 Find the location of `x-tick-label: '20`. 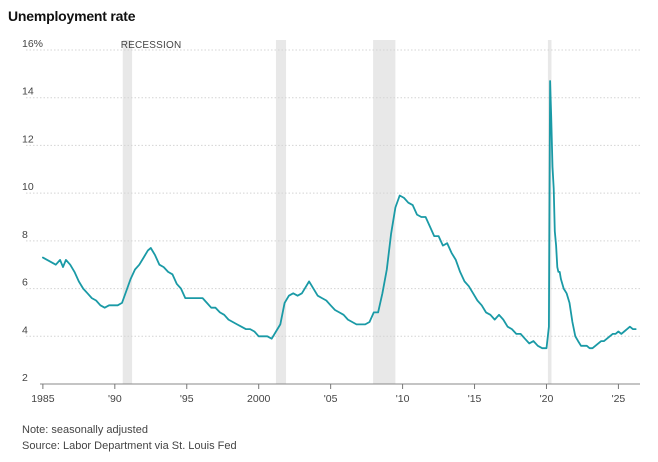

x-tick-label: '20 is located at coordinates (547, 399).